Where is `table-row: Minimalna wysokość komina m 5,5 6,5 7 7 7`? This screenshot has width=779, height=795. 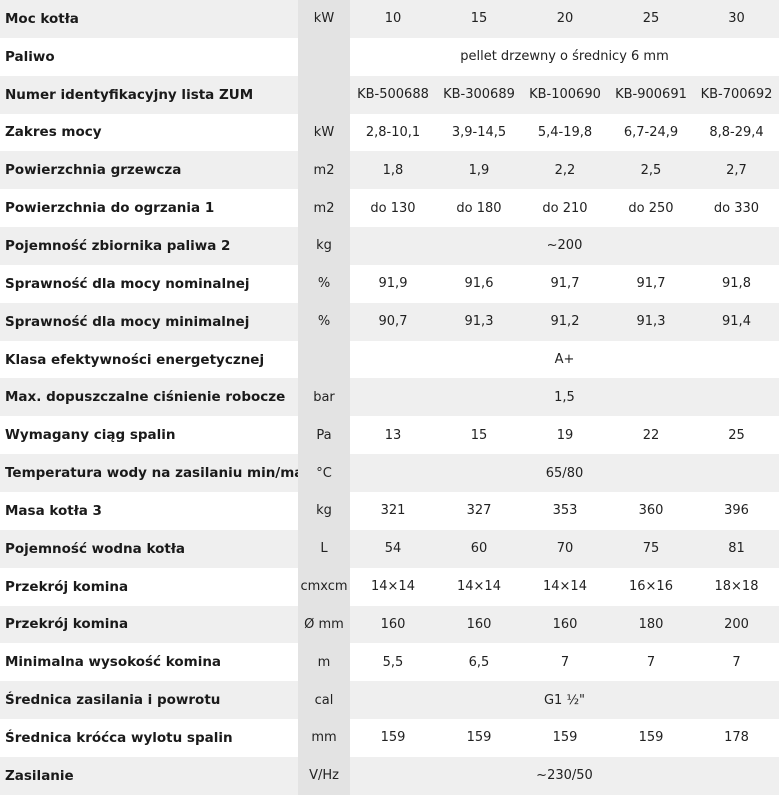 table-row: Minimalna wysokość komina m 5,5 6,5 7 7 7 is located at coordinates (389, 662).